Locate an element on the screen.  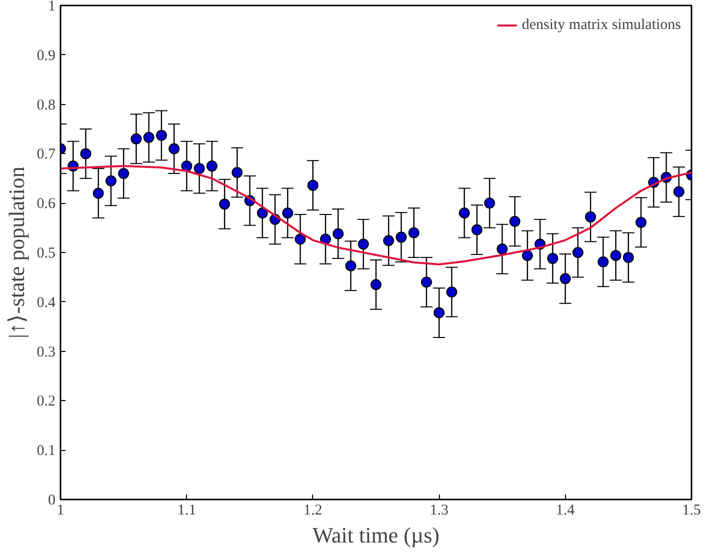
x-axis-title: Wait time (µs) is located at coordinates (376, 535).